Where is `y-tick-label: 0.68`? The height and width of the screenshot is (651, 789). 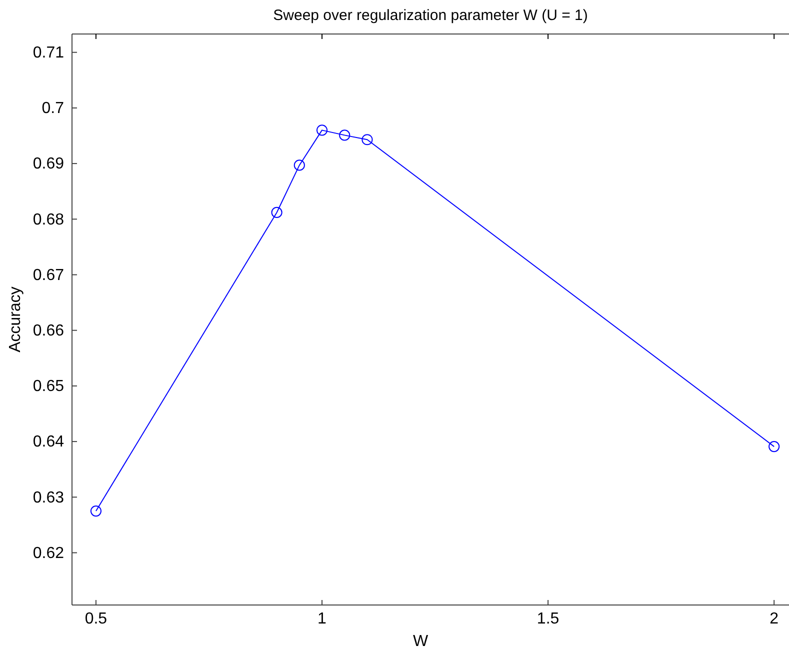 y-tick-label: 0.68 is located at coordinates (48, 219).